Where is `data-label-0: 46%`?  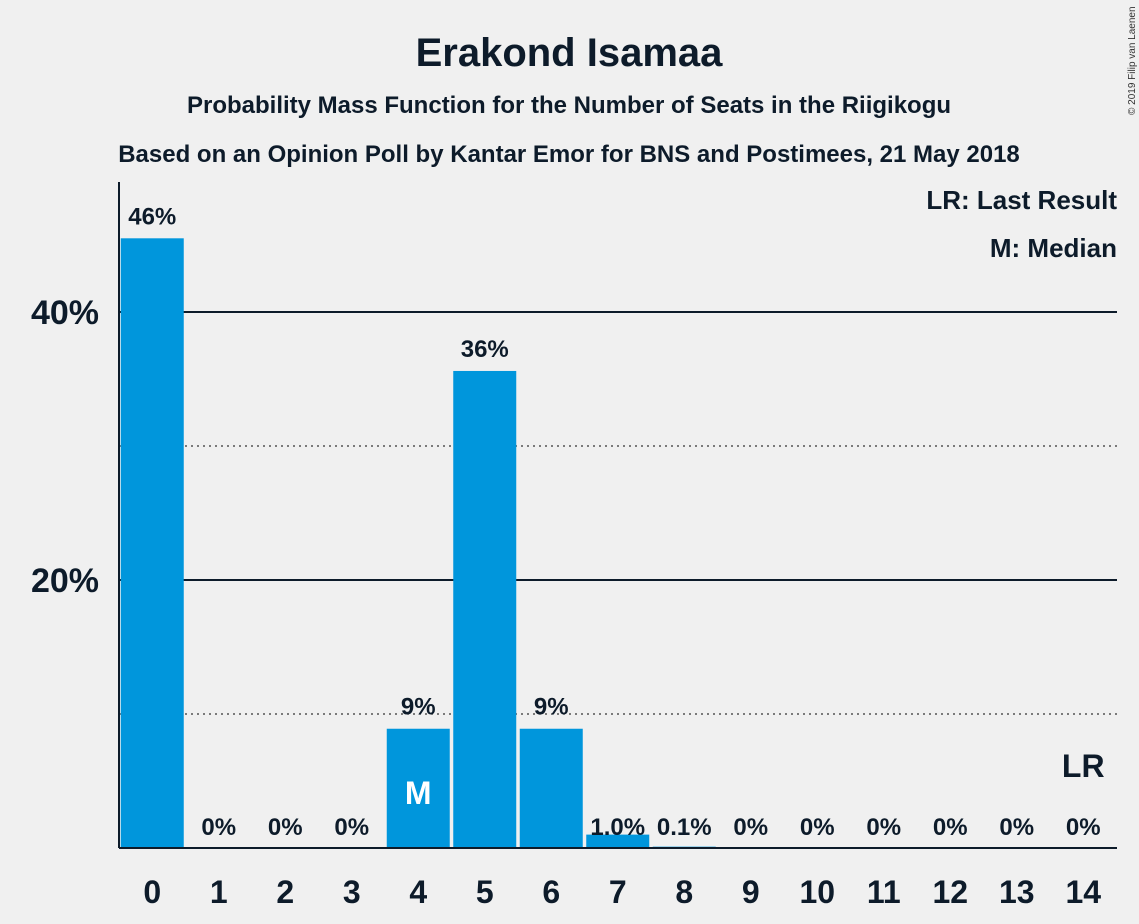 data-label-0: 46% is located at coordinates (152, 216).